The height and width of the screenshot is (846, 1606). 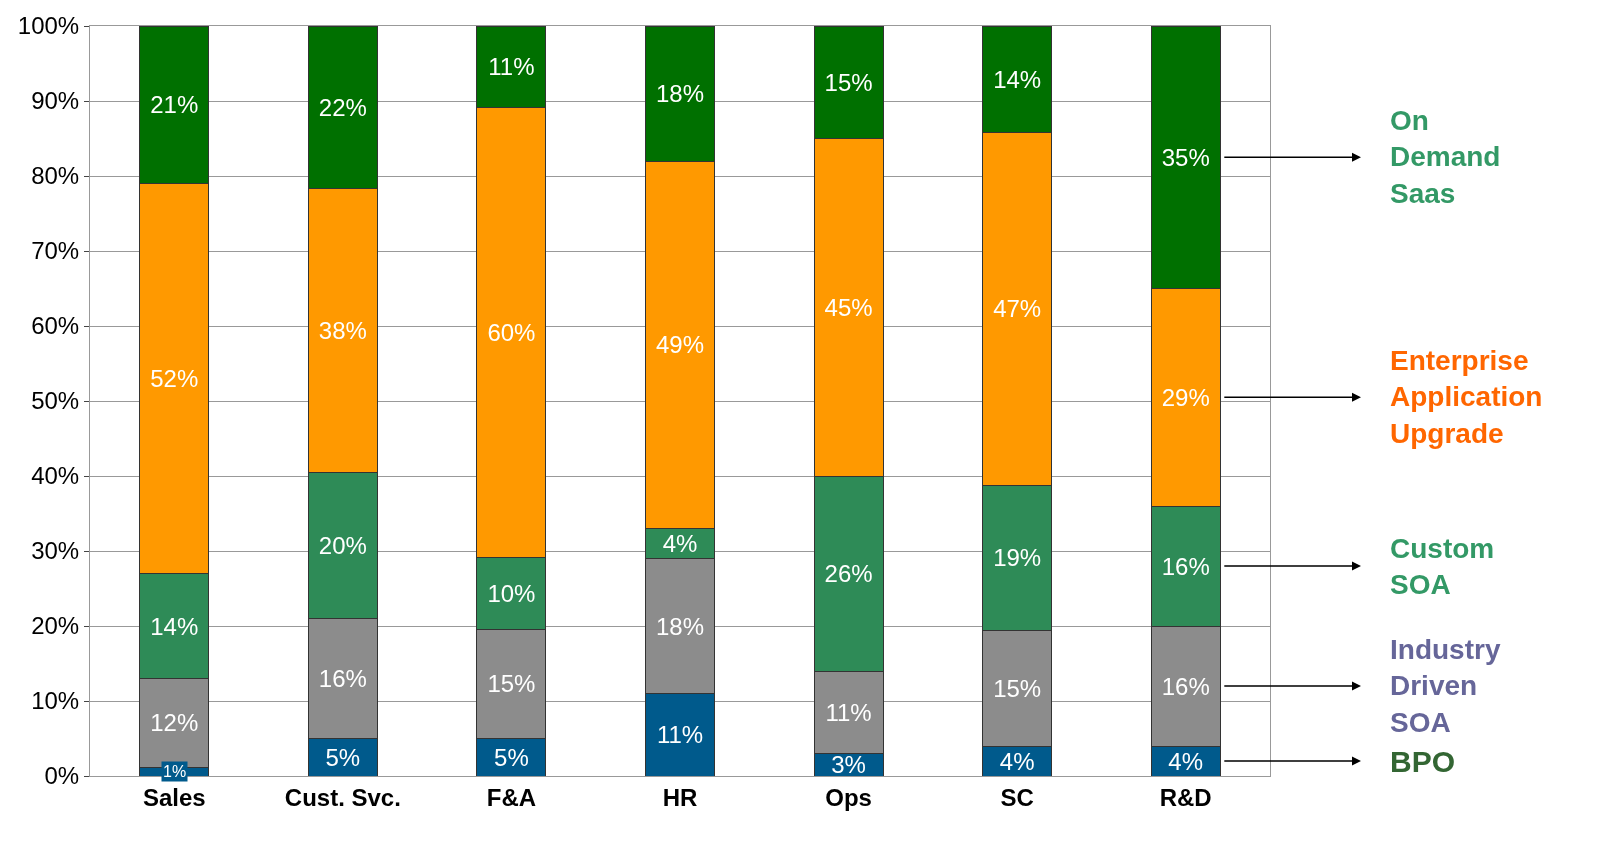 What do you see at coordinates (680, 797) in the screenshot?
I see `x-tick-label: HR` at bounding box center [680, 797].